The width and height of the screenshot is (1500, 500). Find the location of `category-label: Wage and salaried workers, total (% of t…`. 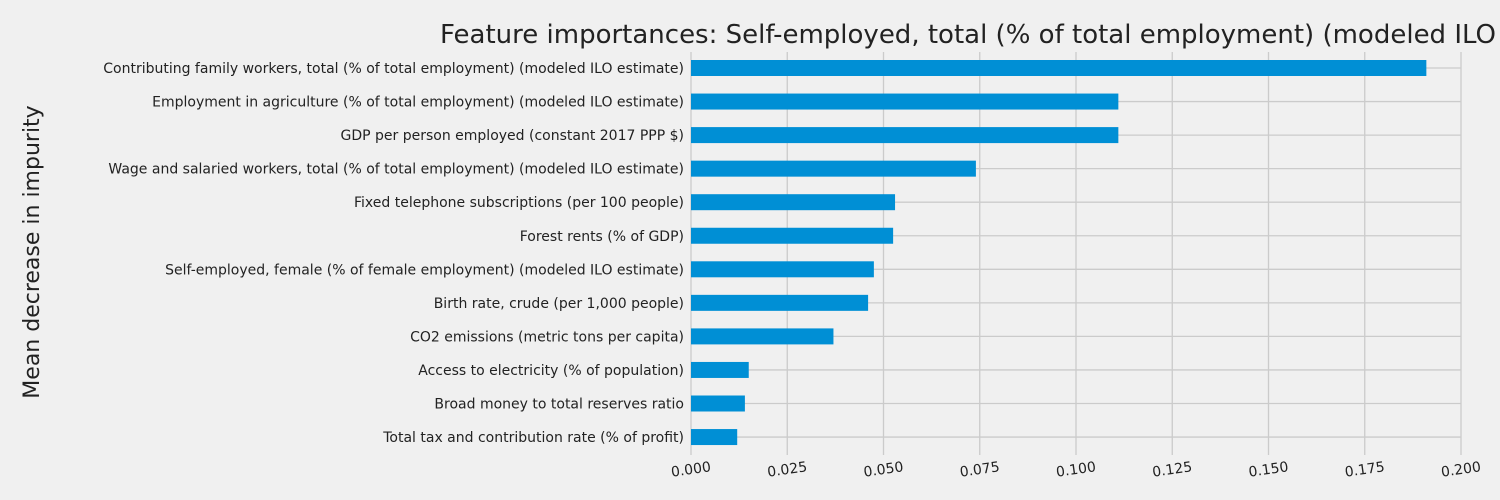

category-label: Wage and salaried workers, total (% of t… is located at coordinates (396, 170).